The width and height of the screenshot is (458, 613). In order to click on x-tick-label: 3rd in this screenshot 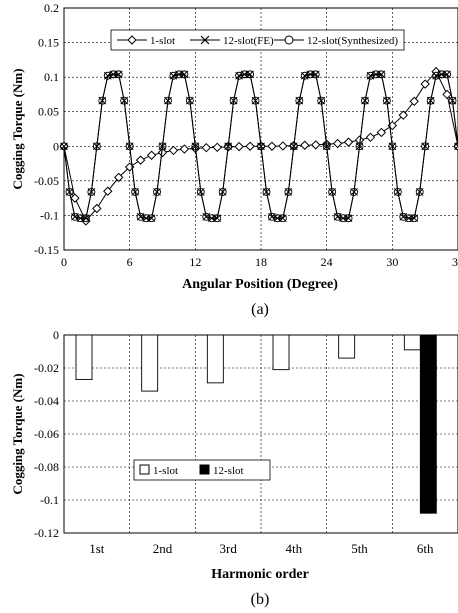, I will do `click(228, 548)`.